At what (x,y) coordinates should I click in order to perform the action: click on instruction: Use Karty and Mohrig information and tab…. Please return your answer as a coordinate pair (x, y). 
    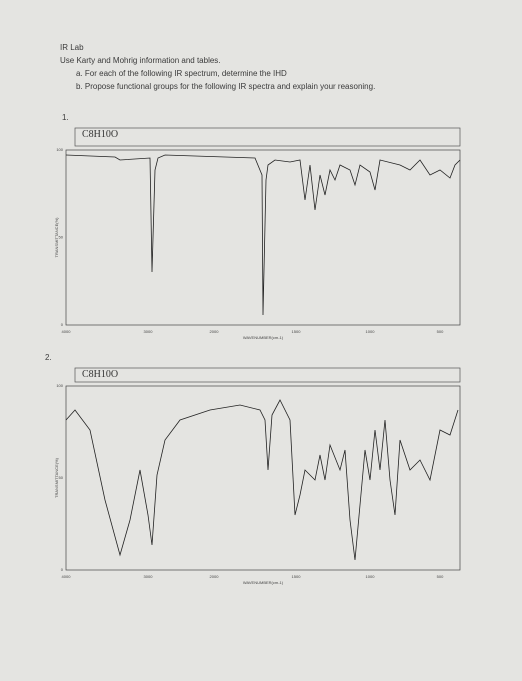
    Looking at the image, I should click on (140, 60).